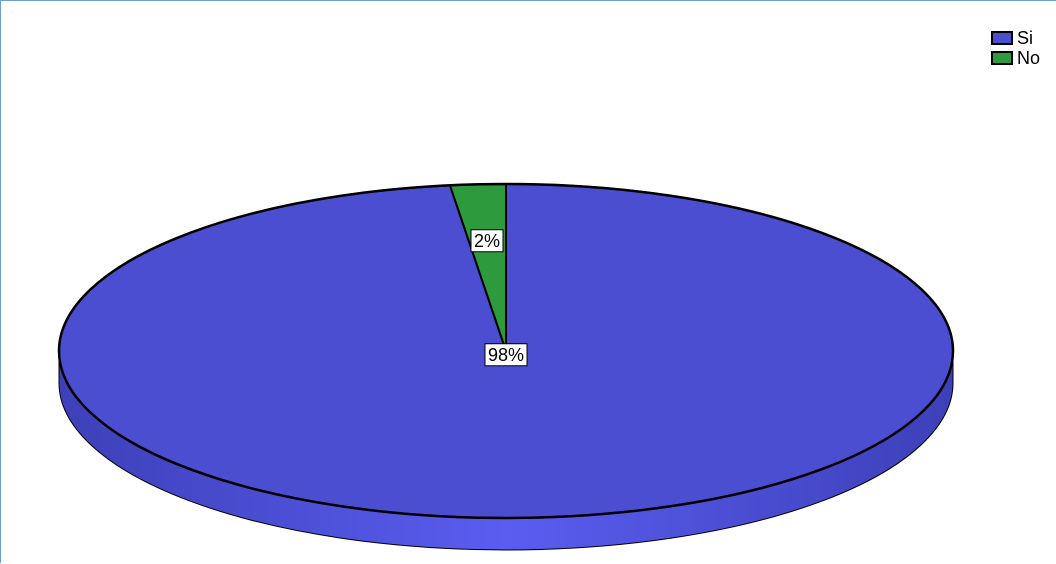 The height and width of the screenshot is (564, 1056). Describe the element at coordinates (1028, 58) in the screenshot. I see `legend-label-no: No` at that location.